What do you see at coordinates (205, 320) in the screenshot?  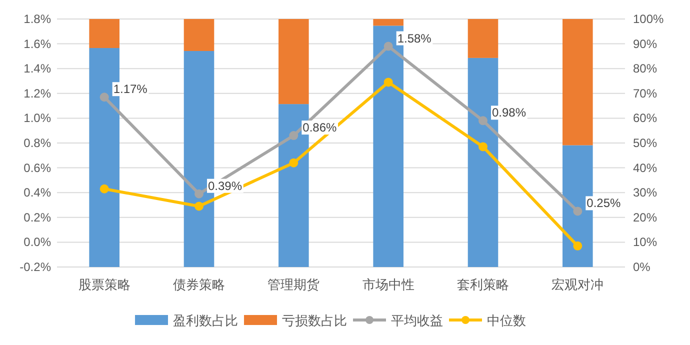 I see `legend-label: 盈利数占比` at bounding box center [205, 320].